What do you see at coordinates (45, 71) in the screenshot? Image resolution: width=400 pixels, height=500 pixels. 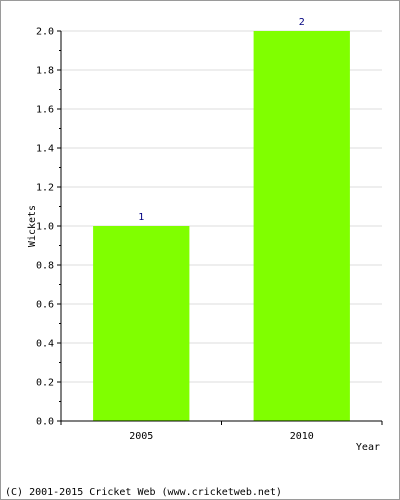 I see `y-tick-label: 1.8` at bounding box center [45, 71].